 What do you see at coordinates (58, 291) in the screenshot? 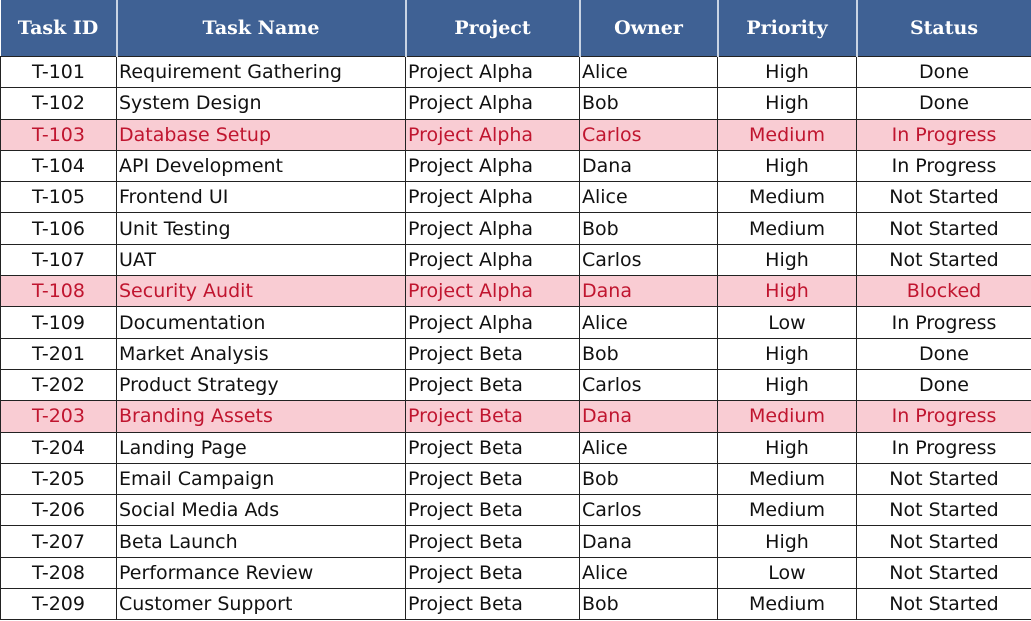
I see `table-cell: T-108` at bounding box center [58, 291].